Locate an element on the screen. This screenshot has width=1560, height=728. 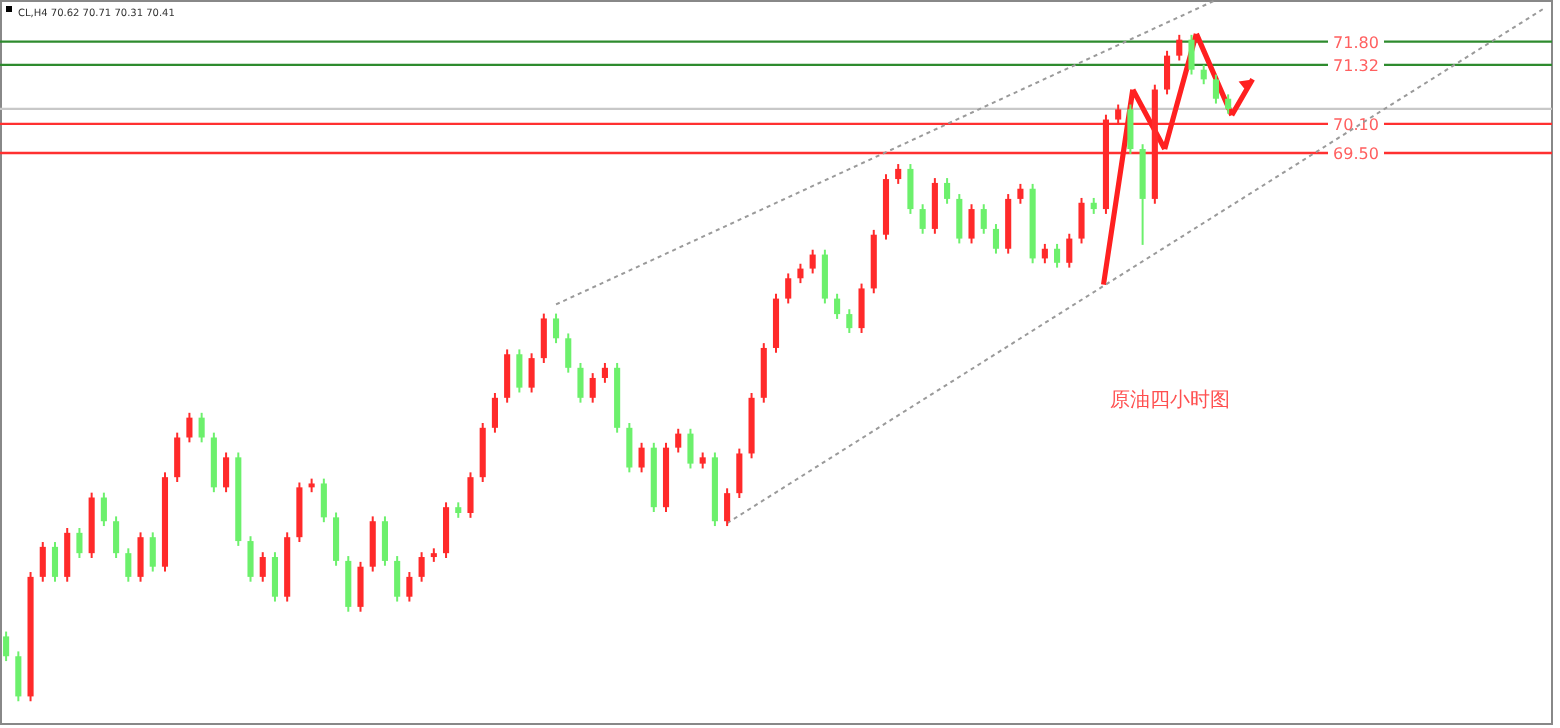
y-tick-label: 71.80 is located at coordinates (1356, 42).